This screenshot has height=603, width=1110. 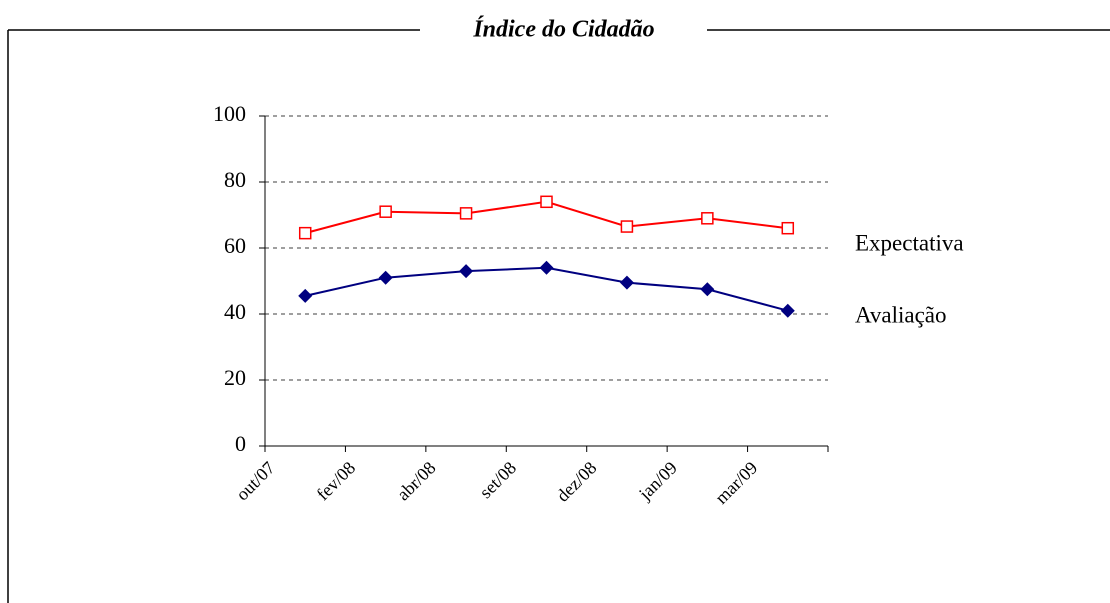 What do you see at coordinates (235, 377) in the screenshot?
I see `y-tick-label: 20` at bounding box center [235, 377].